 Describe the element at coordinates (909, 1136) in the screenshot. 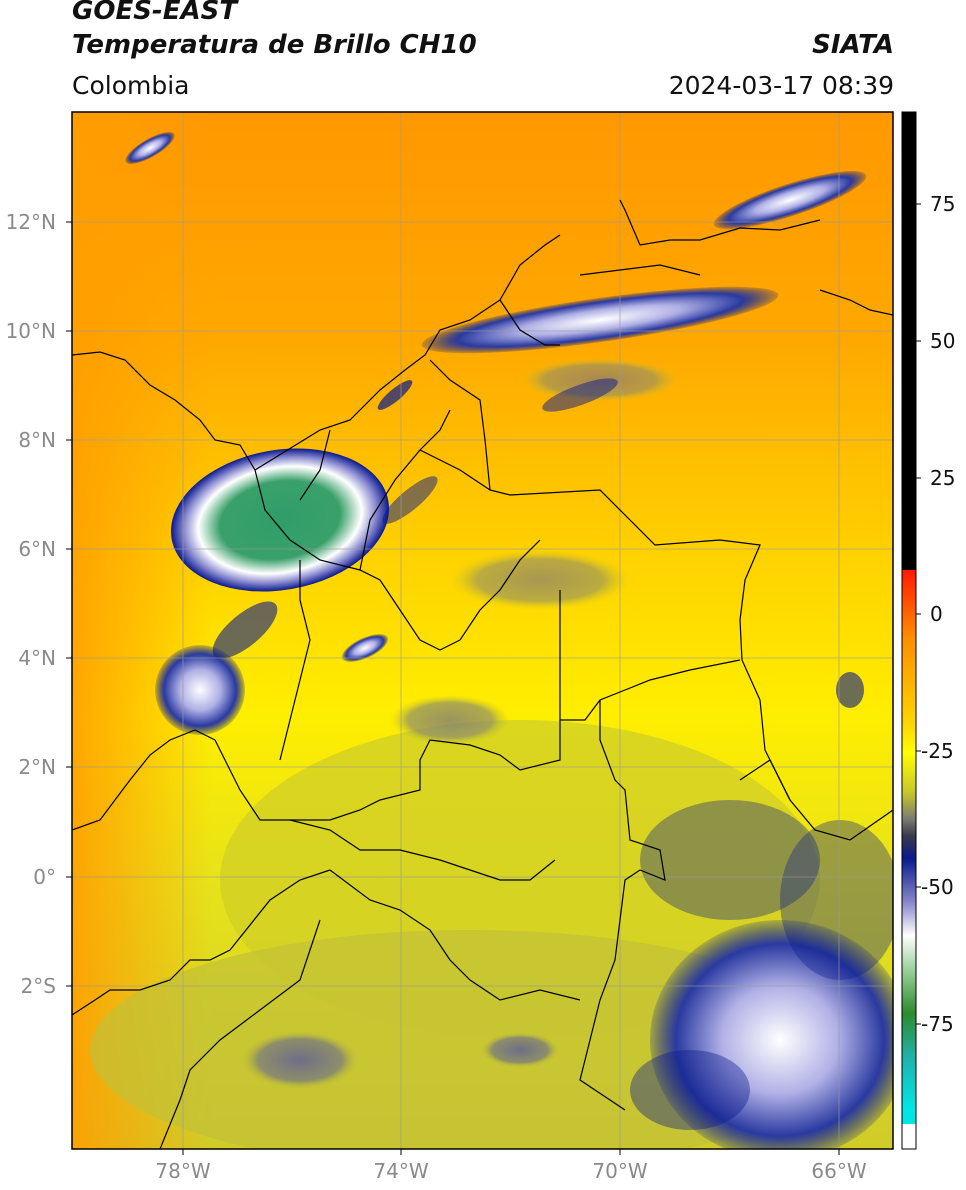

I see `colorbar-white-segment` at that location.